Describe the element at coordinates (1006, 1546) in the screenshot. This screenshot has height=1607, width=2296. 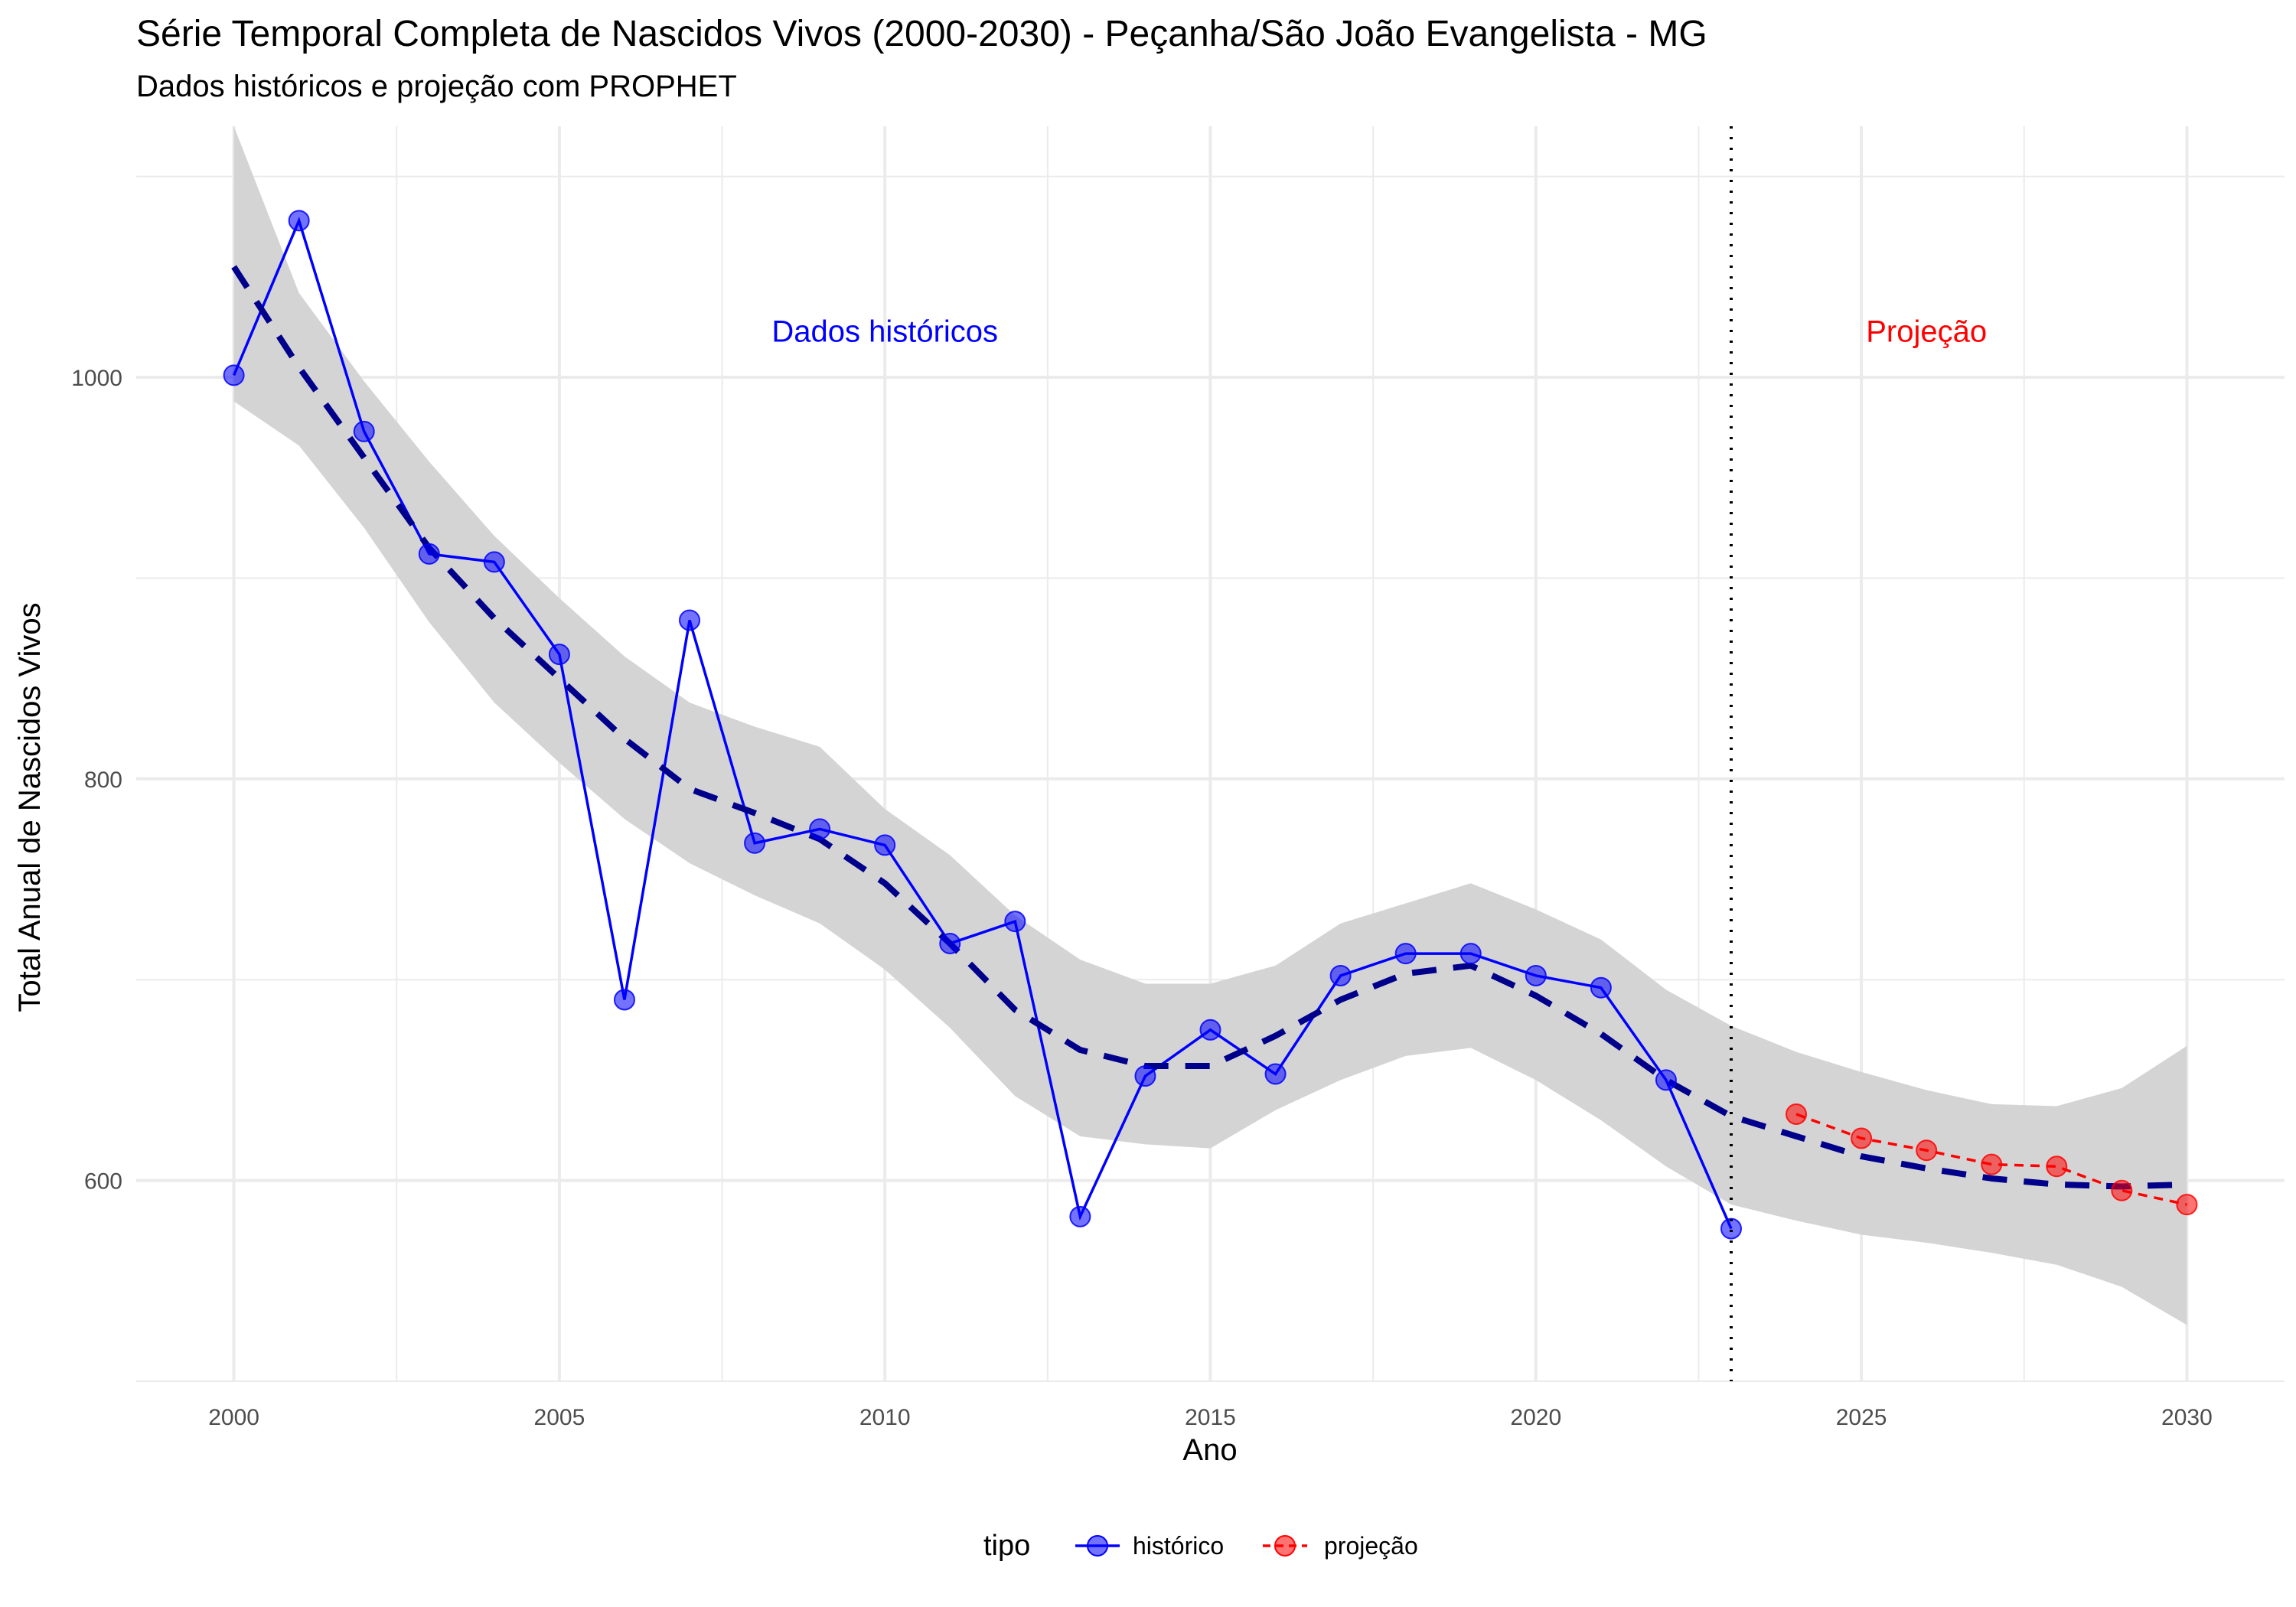
I see `legend-title: tipo` at that location.